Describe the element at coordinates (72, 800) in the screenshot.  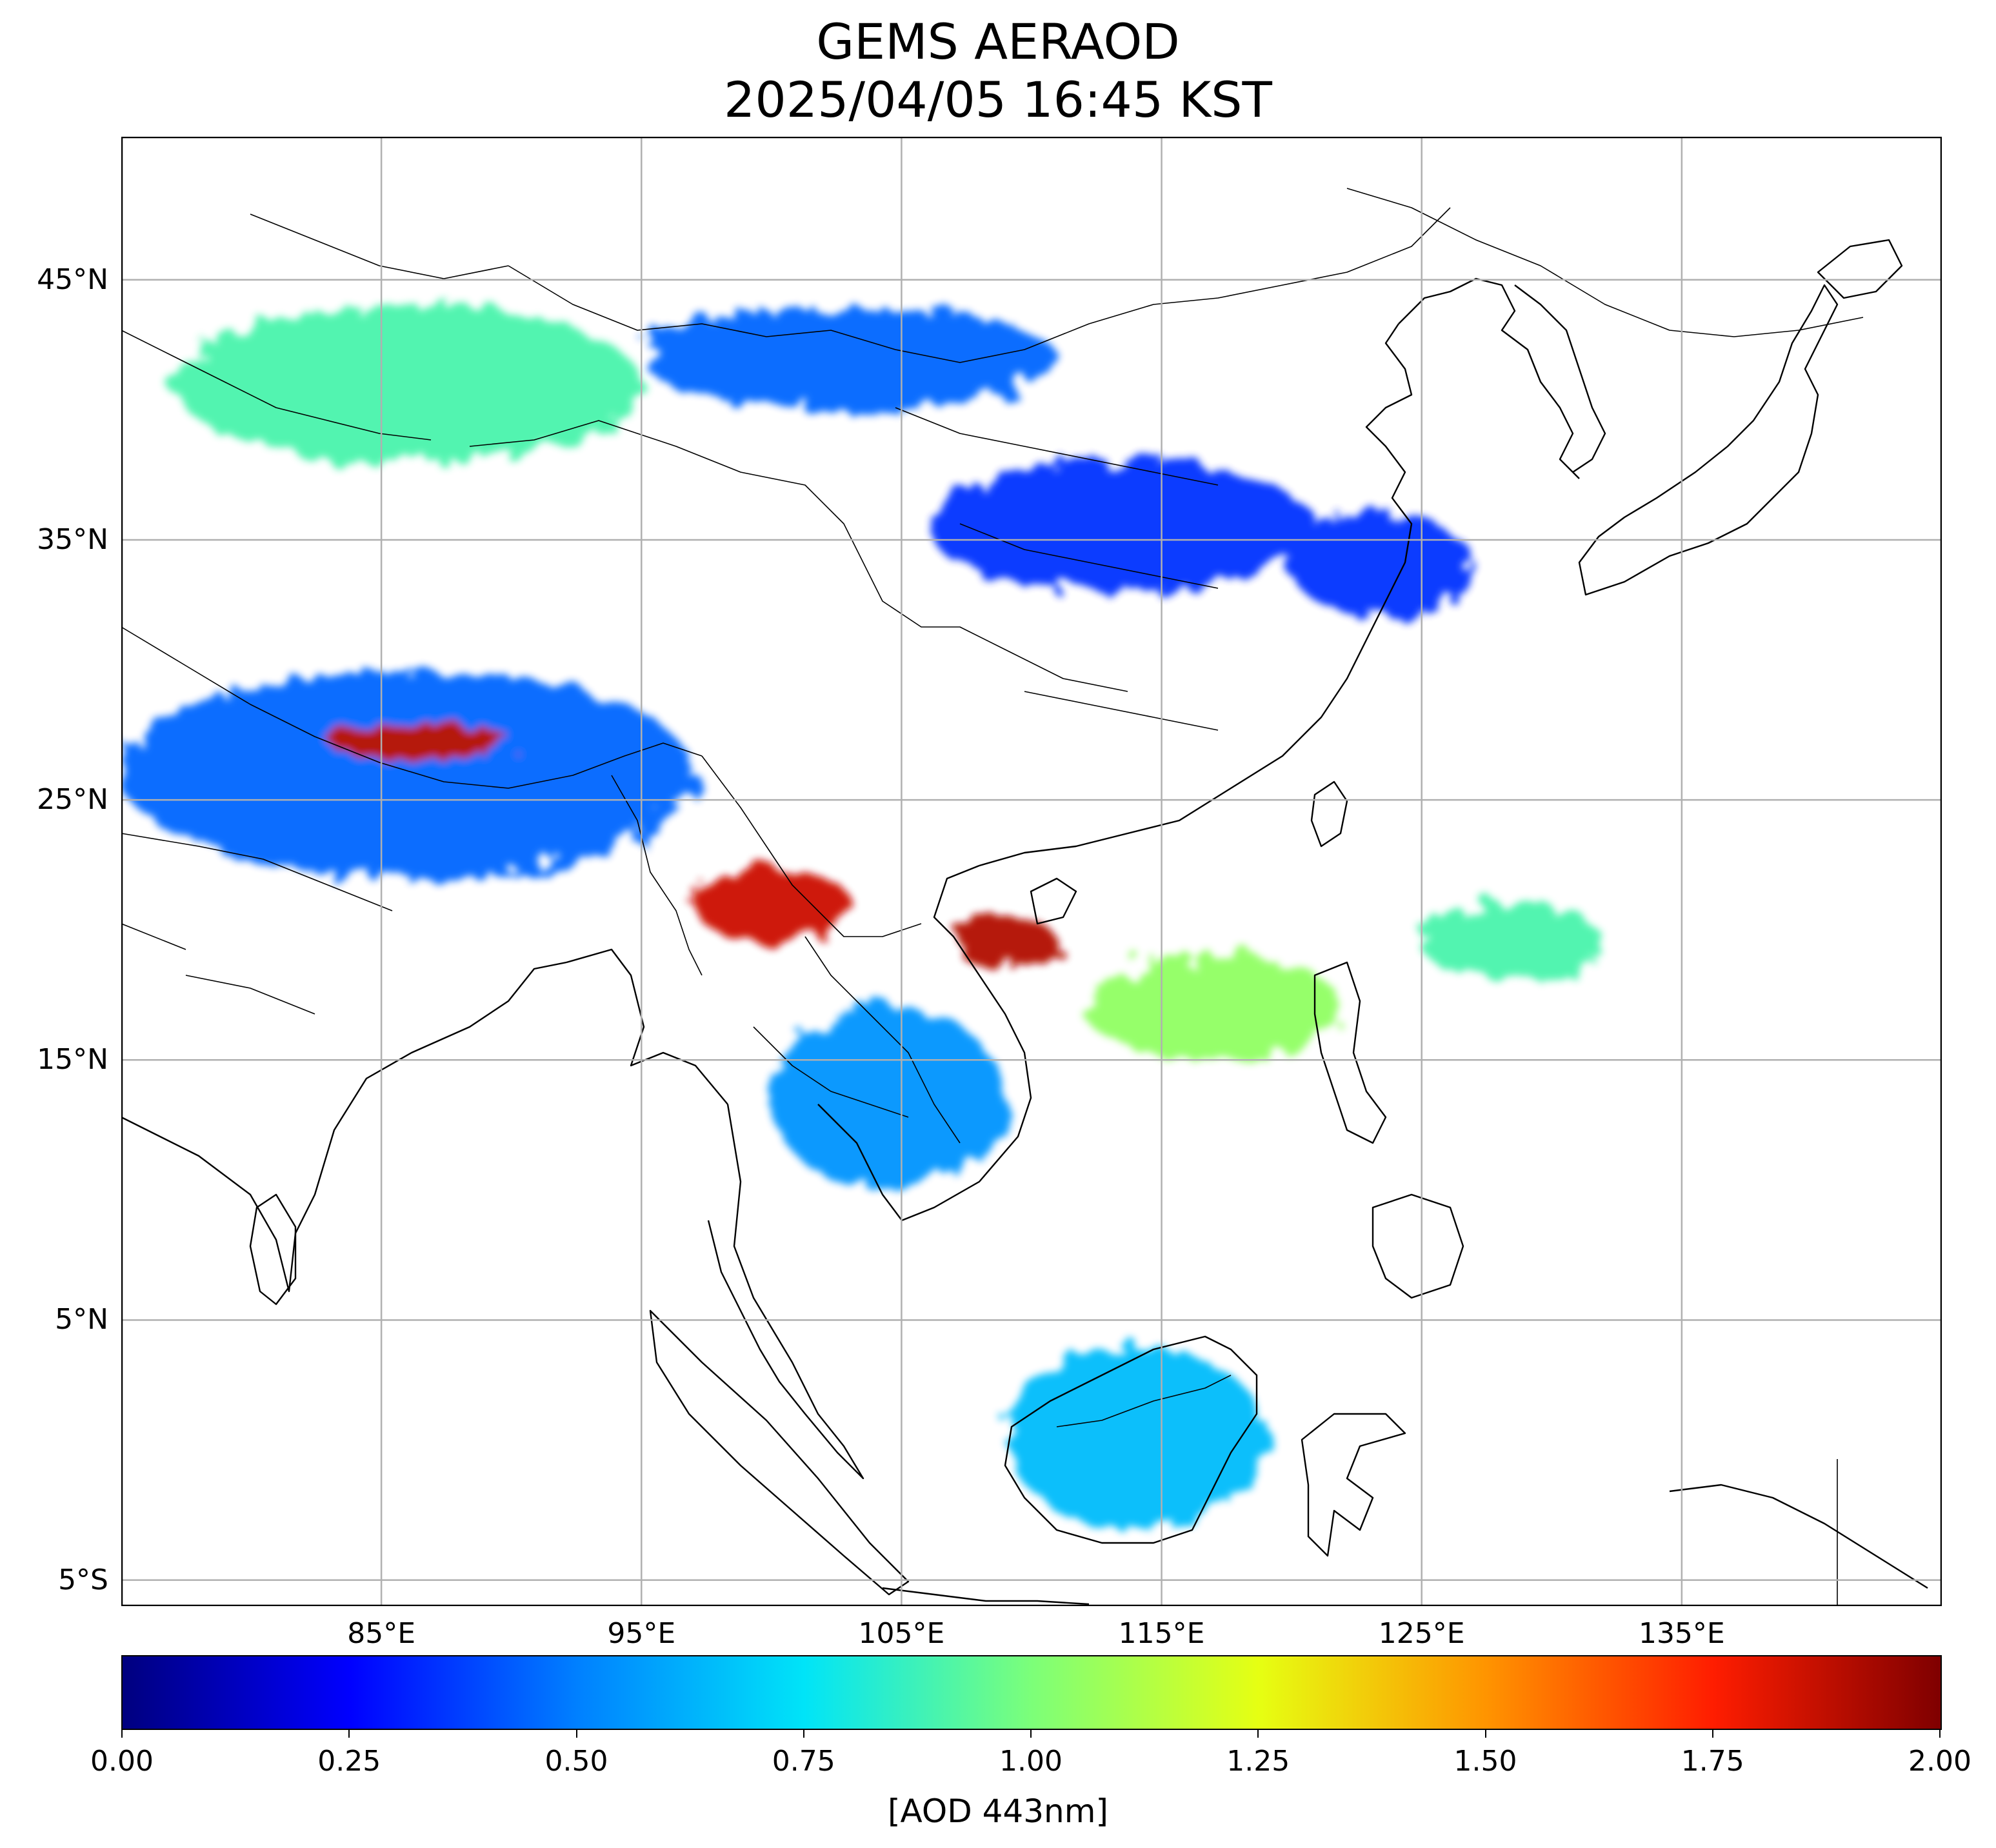
I see `lat-tick-label: 25°N` at that location.